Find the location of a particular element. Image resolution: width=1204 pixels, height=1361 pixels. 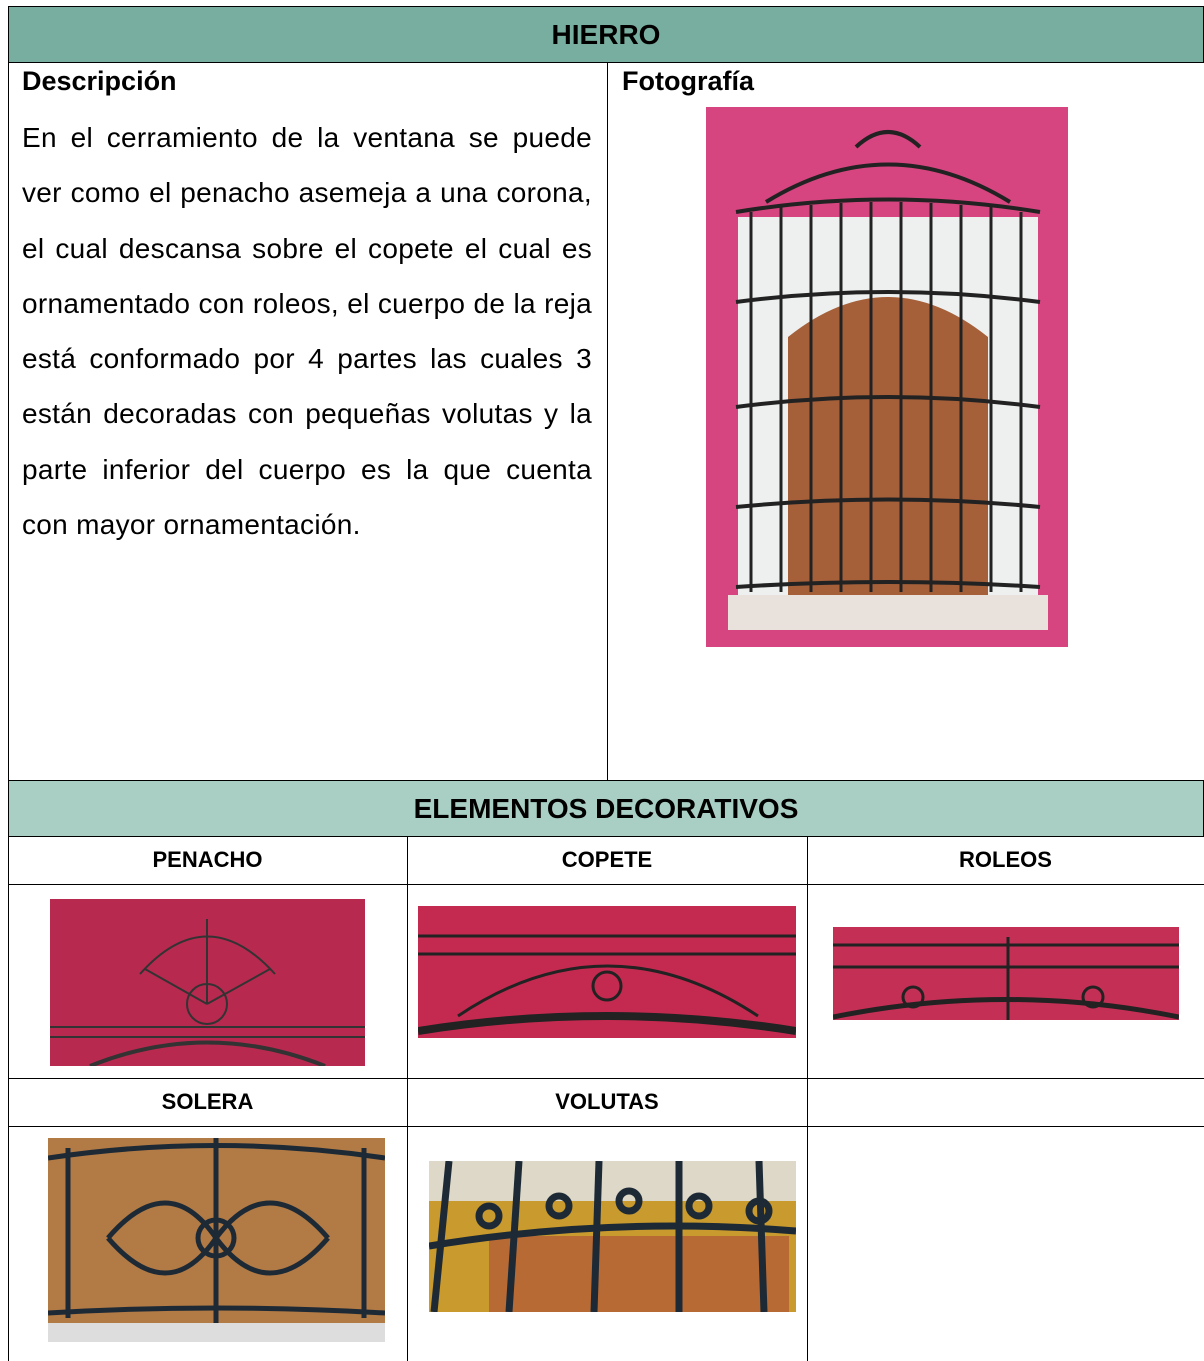

element-label: VOLUTAS is located at coordinates (607, 1101).